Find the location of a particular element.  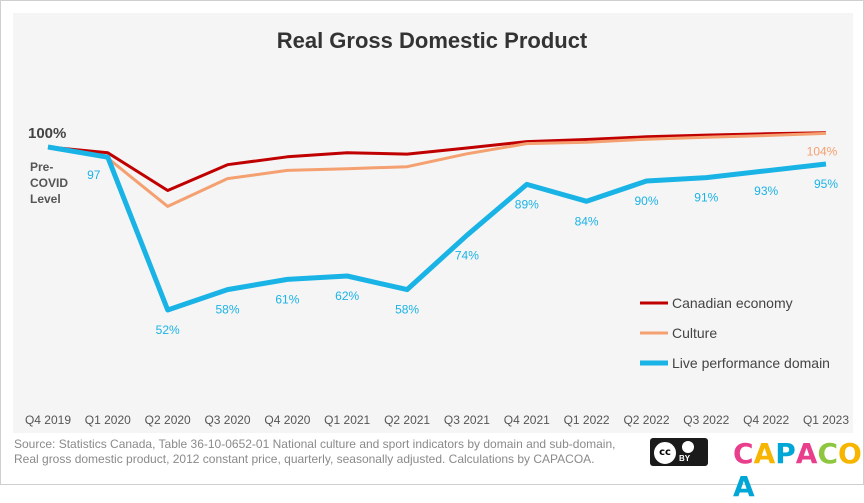

data-label: 104% is located at coordinates (822, 151).